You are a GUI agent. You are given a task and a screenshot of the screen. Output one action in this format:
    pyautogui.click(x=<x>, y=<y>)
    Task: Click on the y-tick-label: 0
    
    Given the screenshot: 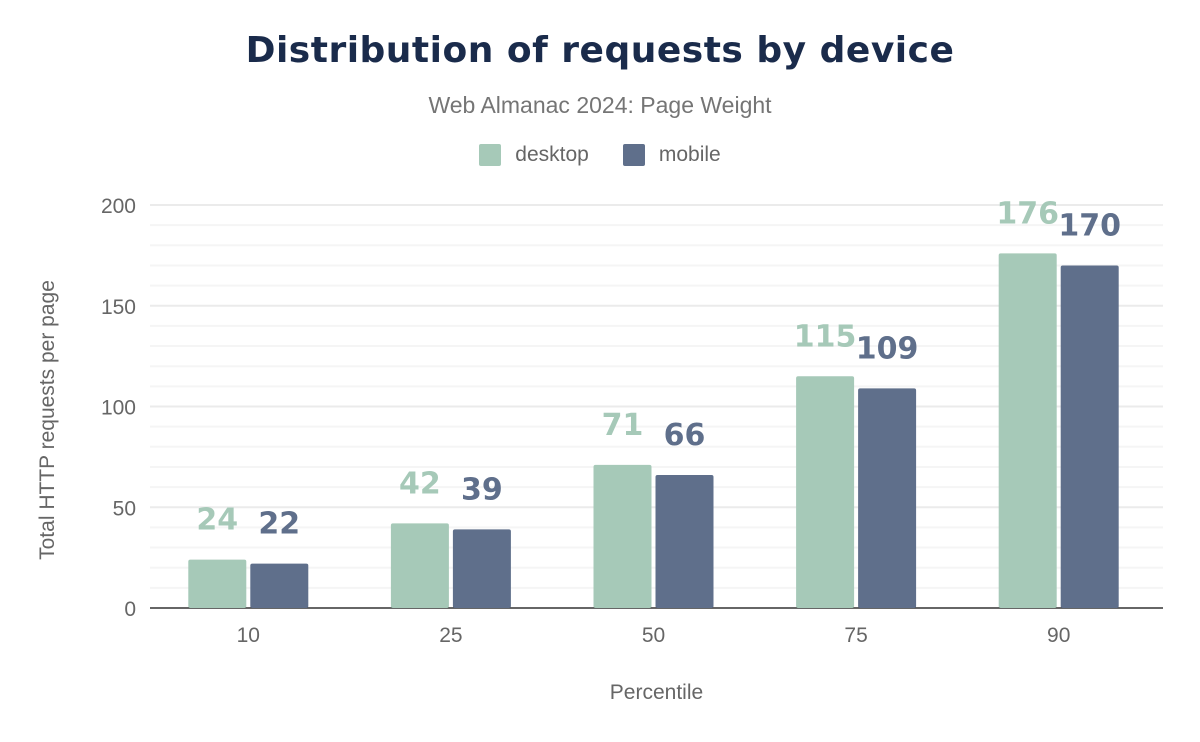 What is the action you would take?
    pyautogui.click(x=130, y=609)
    